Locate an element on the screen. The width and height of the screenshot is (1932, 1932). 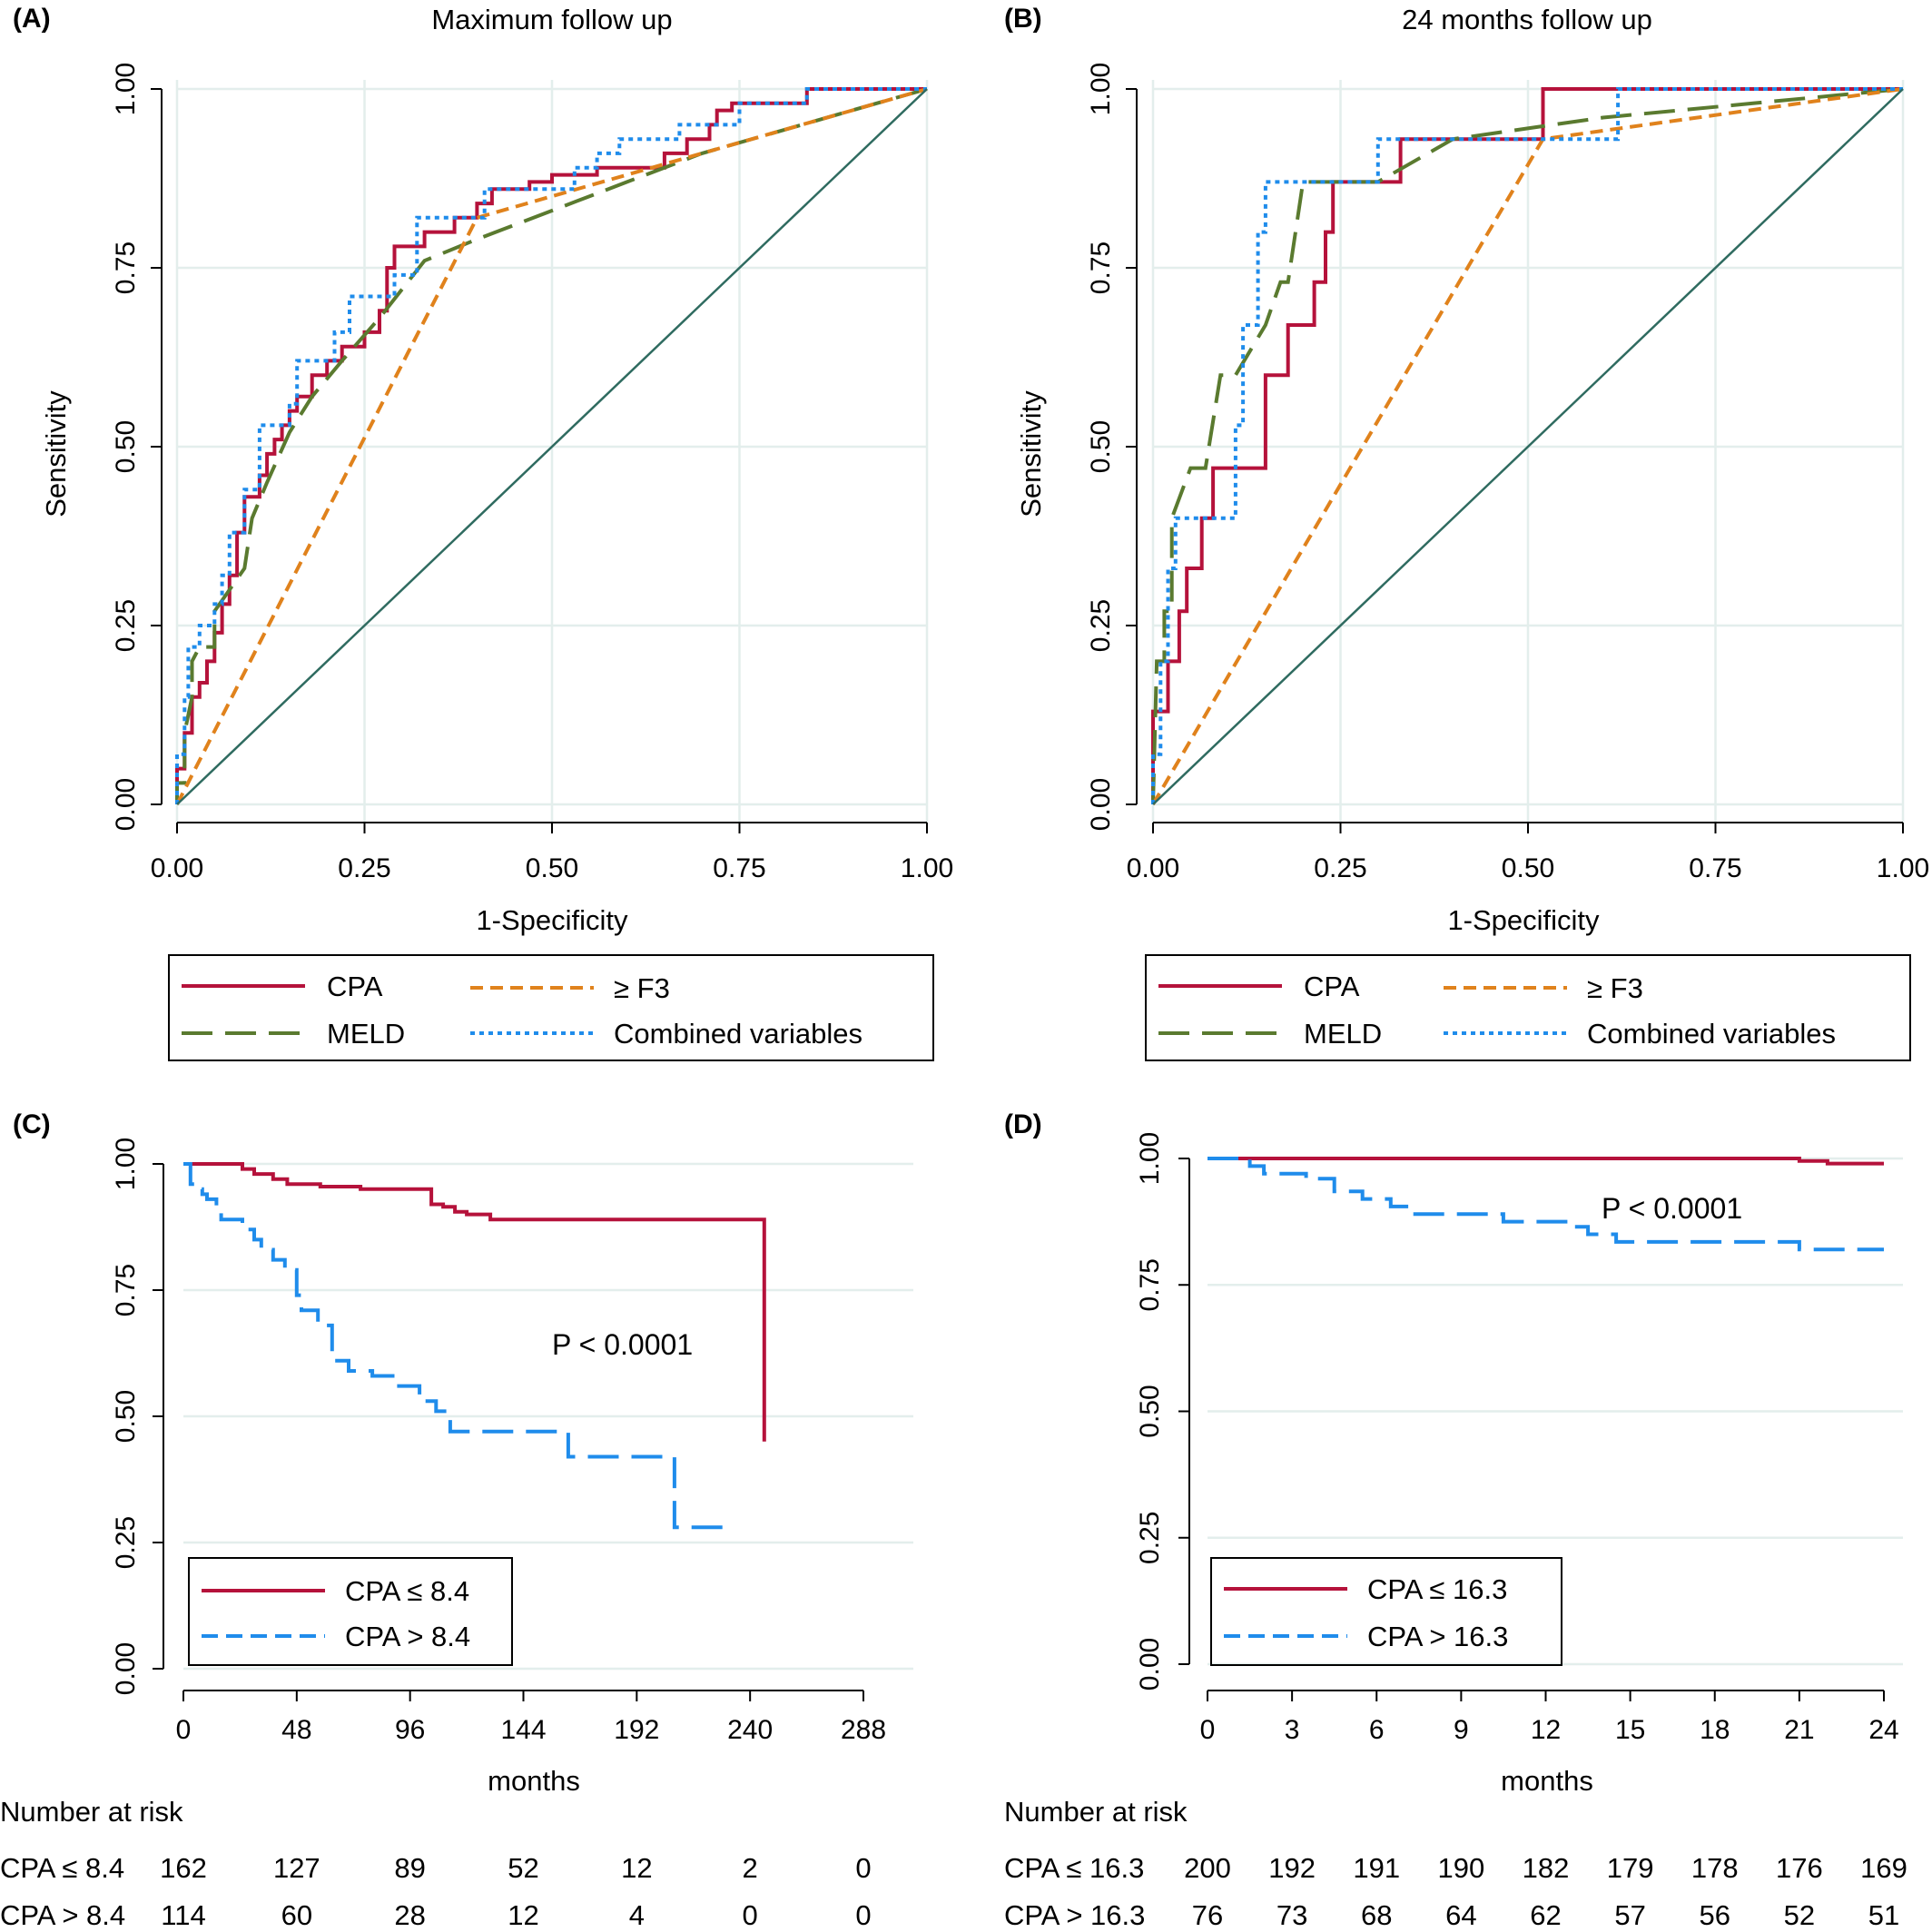
x-tick-label: 3 is located at coordinates (1292, 1730).